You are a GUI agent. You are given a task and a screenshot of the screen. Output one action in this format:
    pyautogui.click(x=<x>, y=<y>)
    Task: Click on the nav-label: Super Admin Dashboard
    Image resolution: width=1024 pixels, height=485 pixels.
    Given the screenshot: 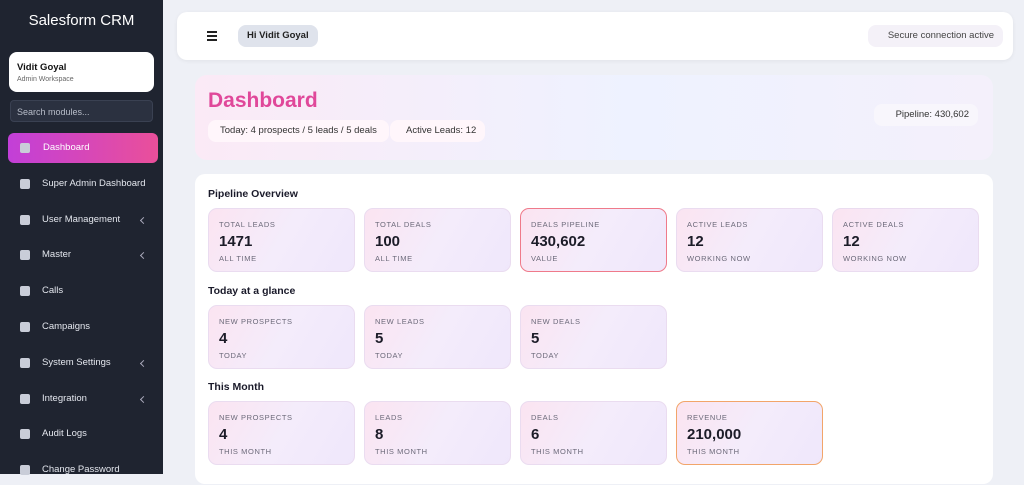 What is the action you would take?
    pyautogui.click(x=94, y=183)
    